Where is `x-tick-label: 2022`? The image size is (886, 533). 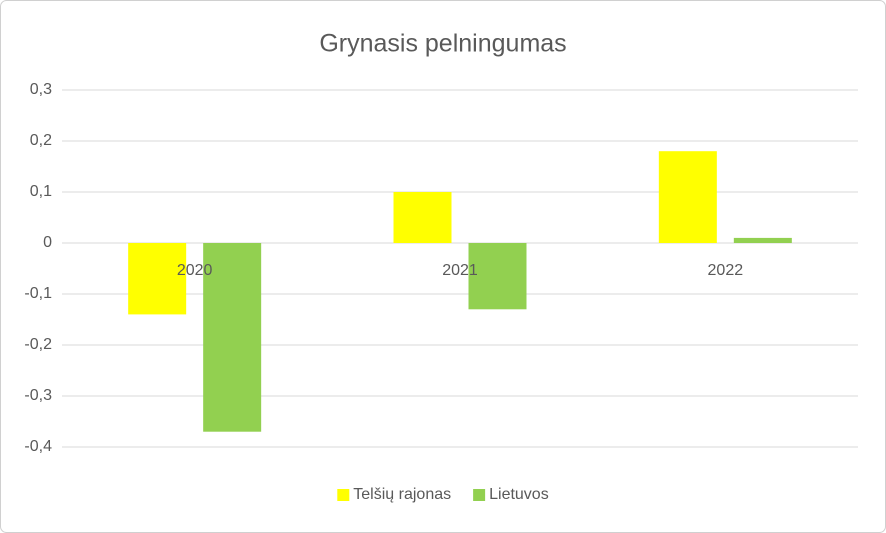 x-tick-label: 2022 is located at coordinates (726, 270).